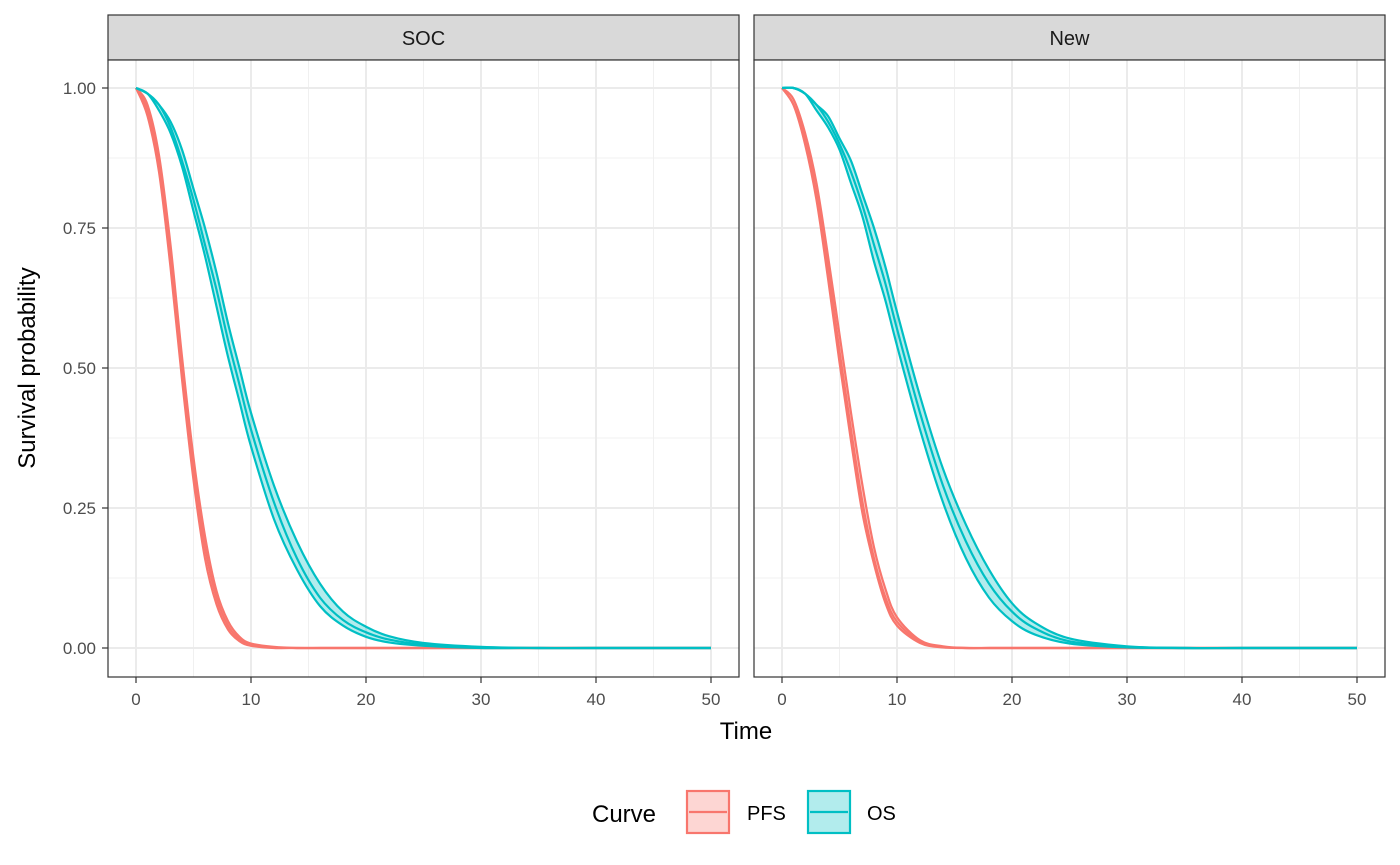 The width and height of the screenshot is (1400, 865). Describe the element at coordinates (27, 367) in the screenshot. I see `y-axis-title: Survival probability` at that location.